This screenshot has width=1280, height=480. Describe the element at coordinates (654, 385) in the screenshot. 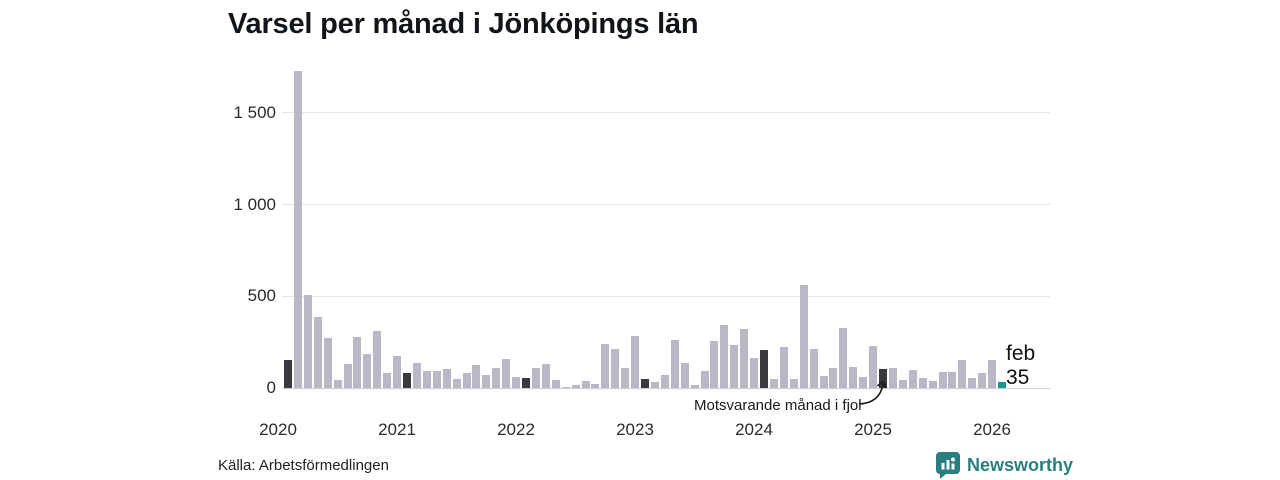

I see `bar-mar-2023` at that location.